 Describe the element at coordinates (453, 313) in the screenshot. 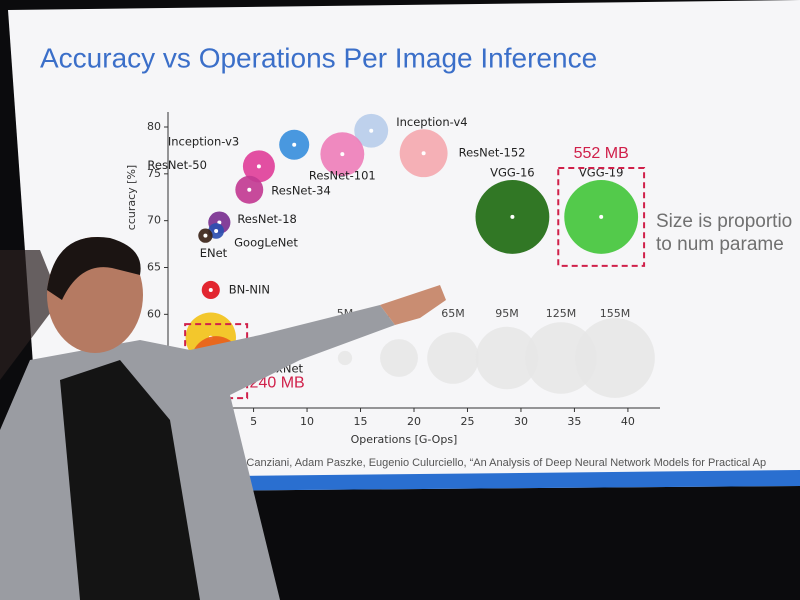

I see `size-legend-label: 65M` at that location.